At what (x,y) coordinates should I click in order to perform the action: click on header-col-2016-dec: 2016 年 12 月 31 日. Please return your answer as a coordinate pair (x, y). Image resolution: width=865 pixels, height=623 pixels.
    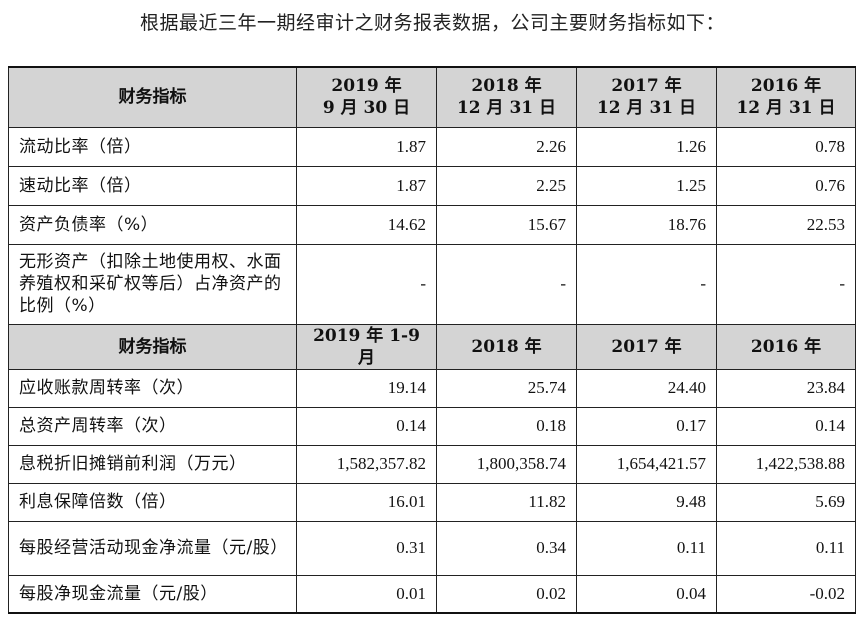
    Looking at the image, I should click on (786, 97).